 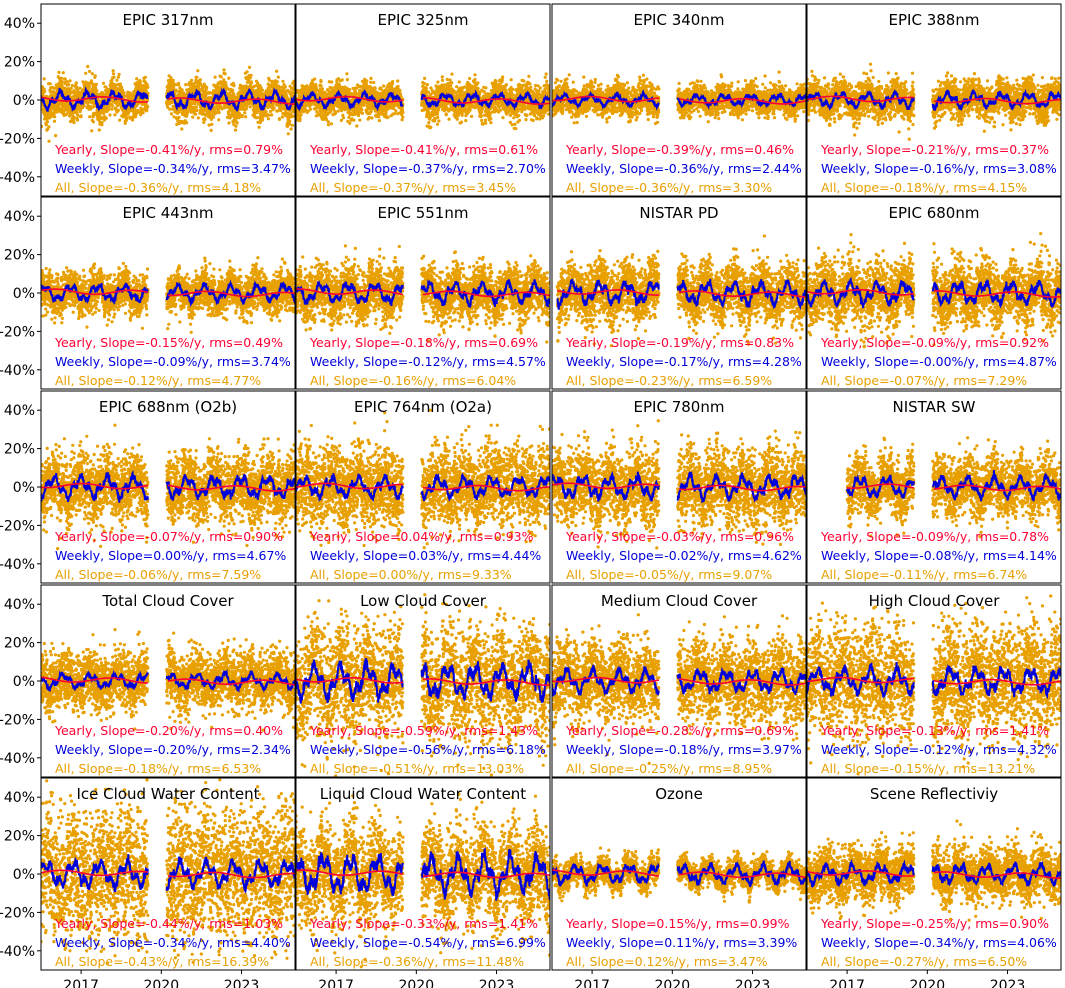 What do you see at coordinates (17, 139) in the screenshot?
I see `y-tick-label: -20%` at bounding box center [17, 139].